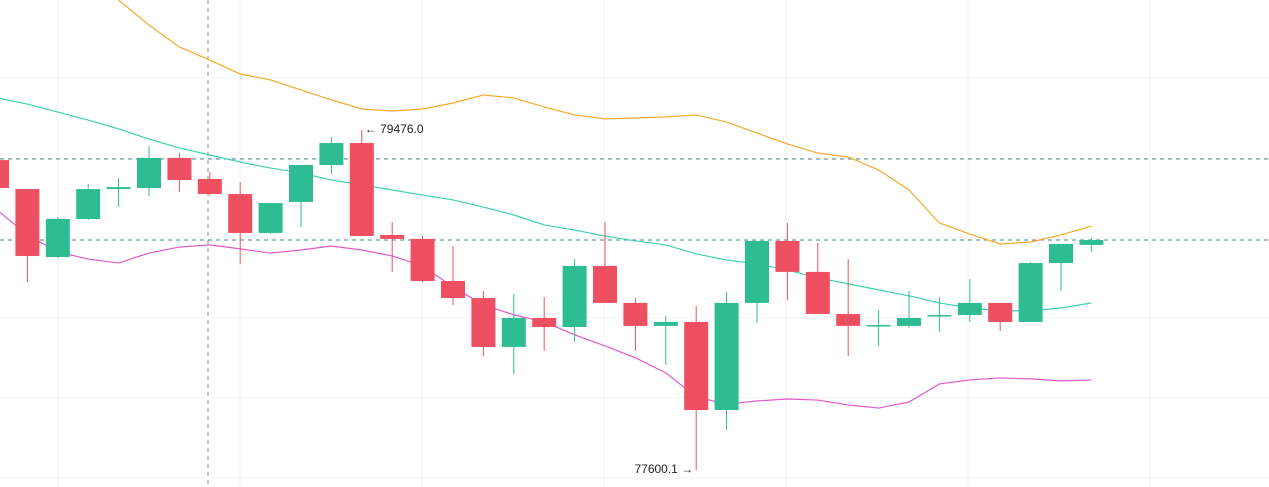  I want to click on price-annotation: 77600.1 →, so click(663, 469).